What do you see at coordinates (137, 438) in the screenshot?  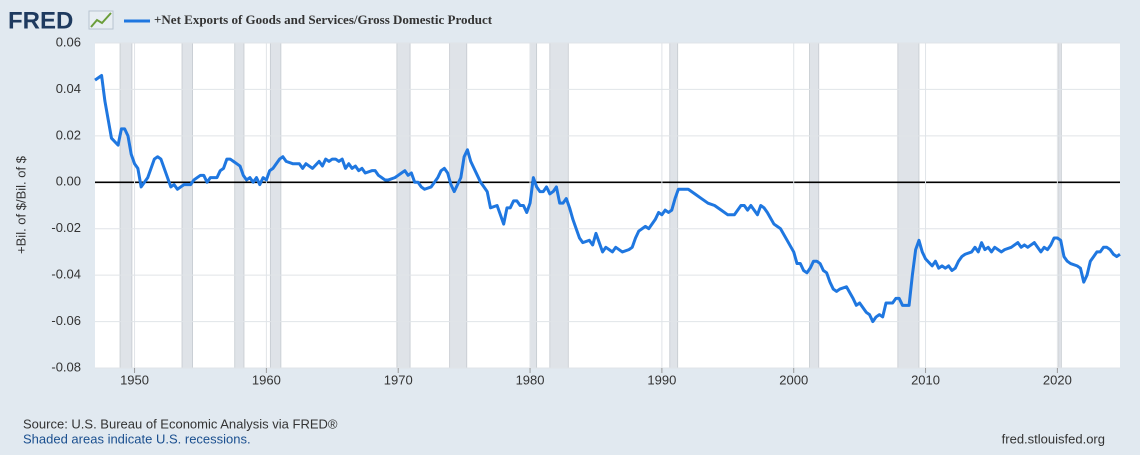 I see `recession-note: Shaded areas indicate U.S. recessions.` at bounding box center [137, 438].